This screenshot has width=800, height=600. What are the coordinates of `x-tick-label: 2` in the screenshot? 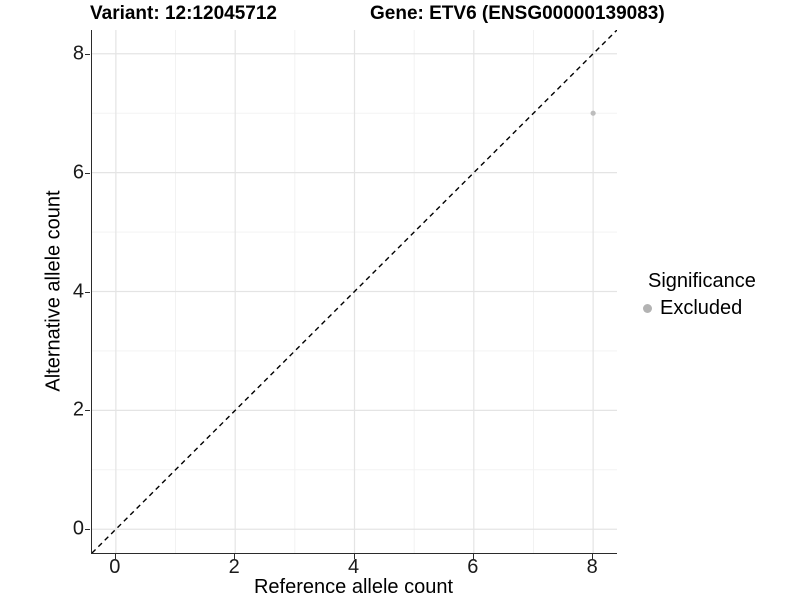 It's located at (234, 567).